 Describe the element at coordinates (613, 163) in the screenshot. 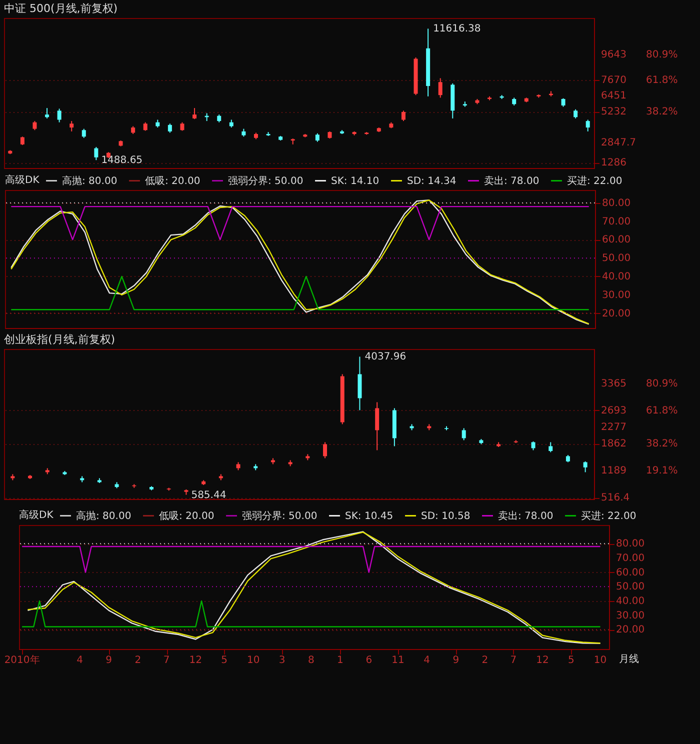

I see `y-tick-label: 1286` at that location.